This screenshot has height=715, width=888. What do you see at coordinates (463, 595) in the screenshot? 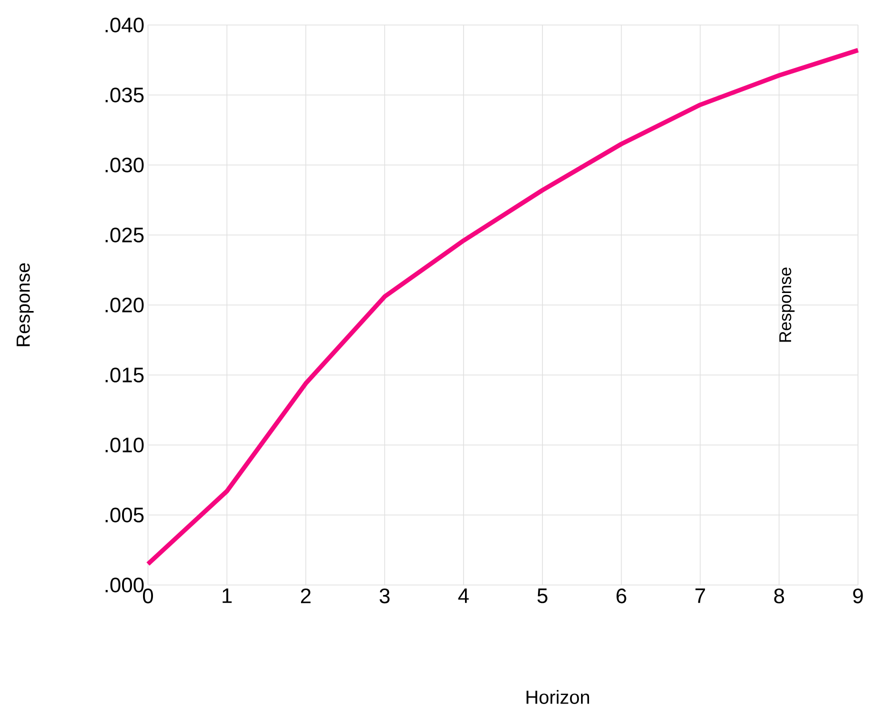
I see `x-tick-label: 4` at bounding box center [463, 595].